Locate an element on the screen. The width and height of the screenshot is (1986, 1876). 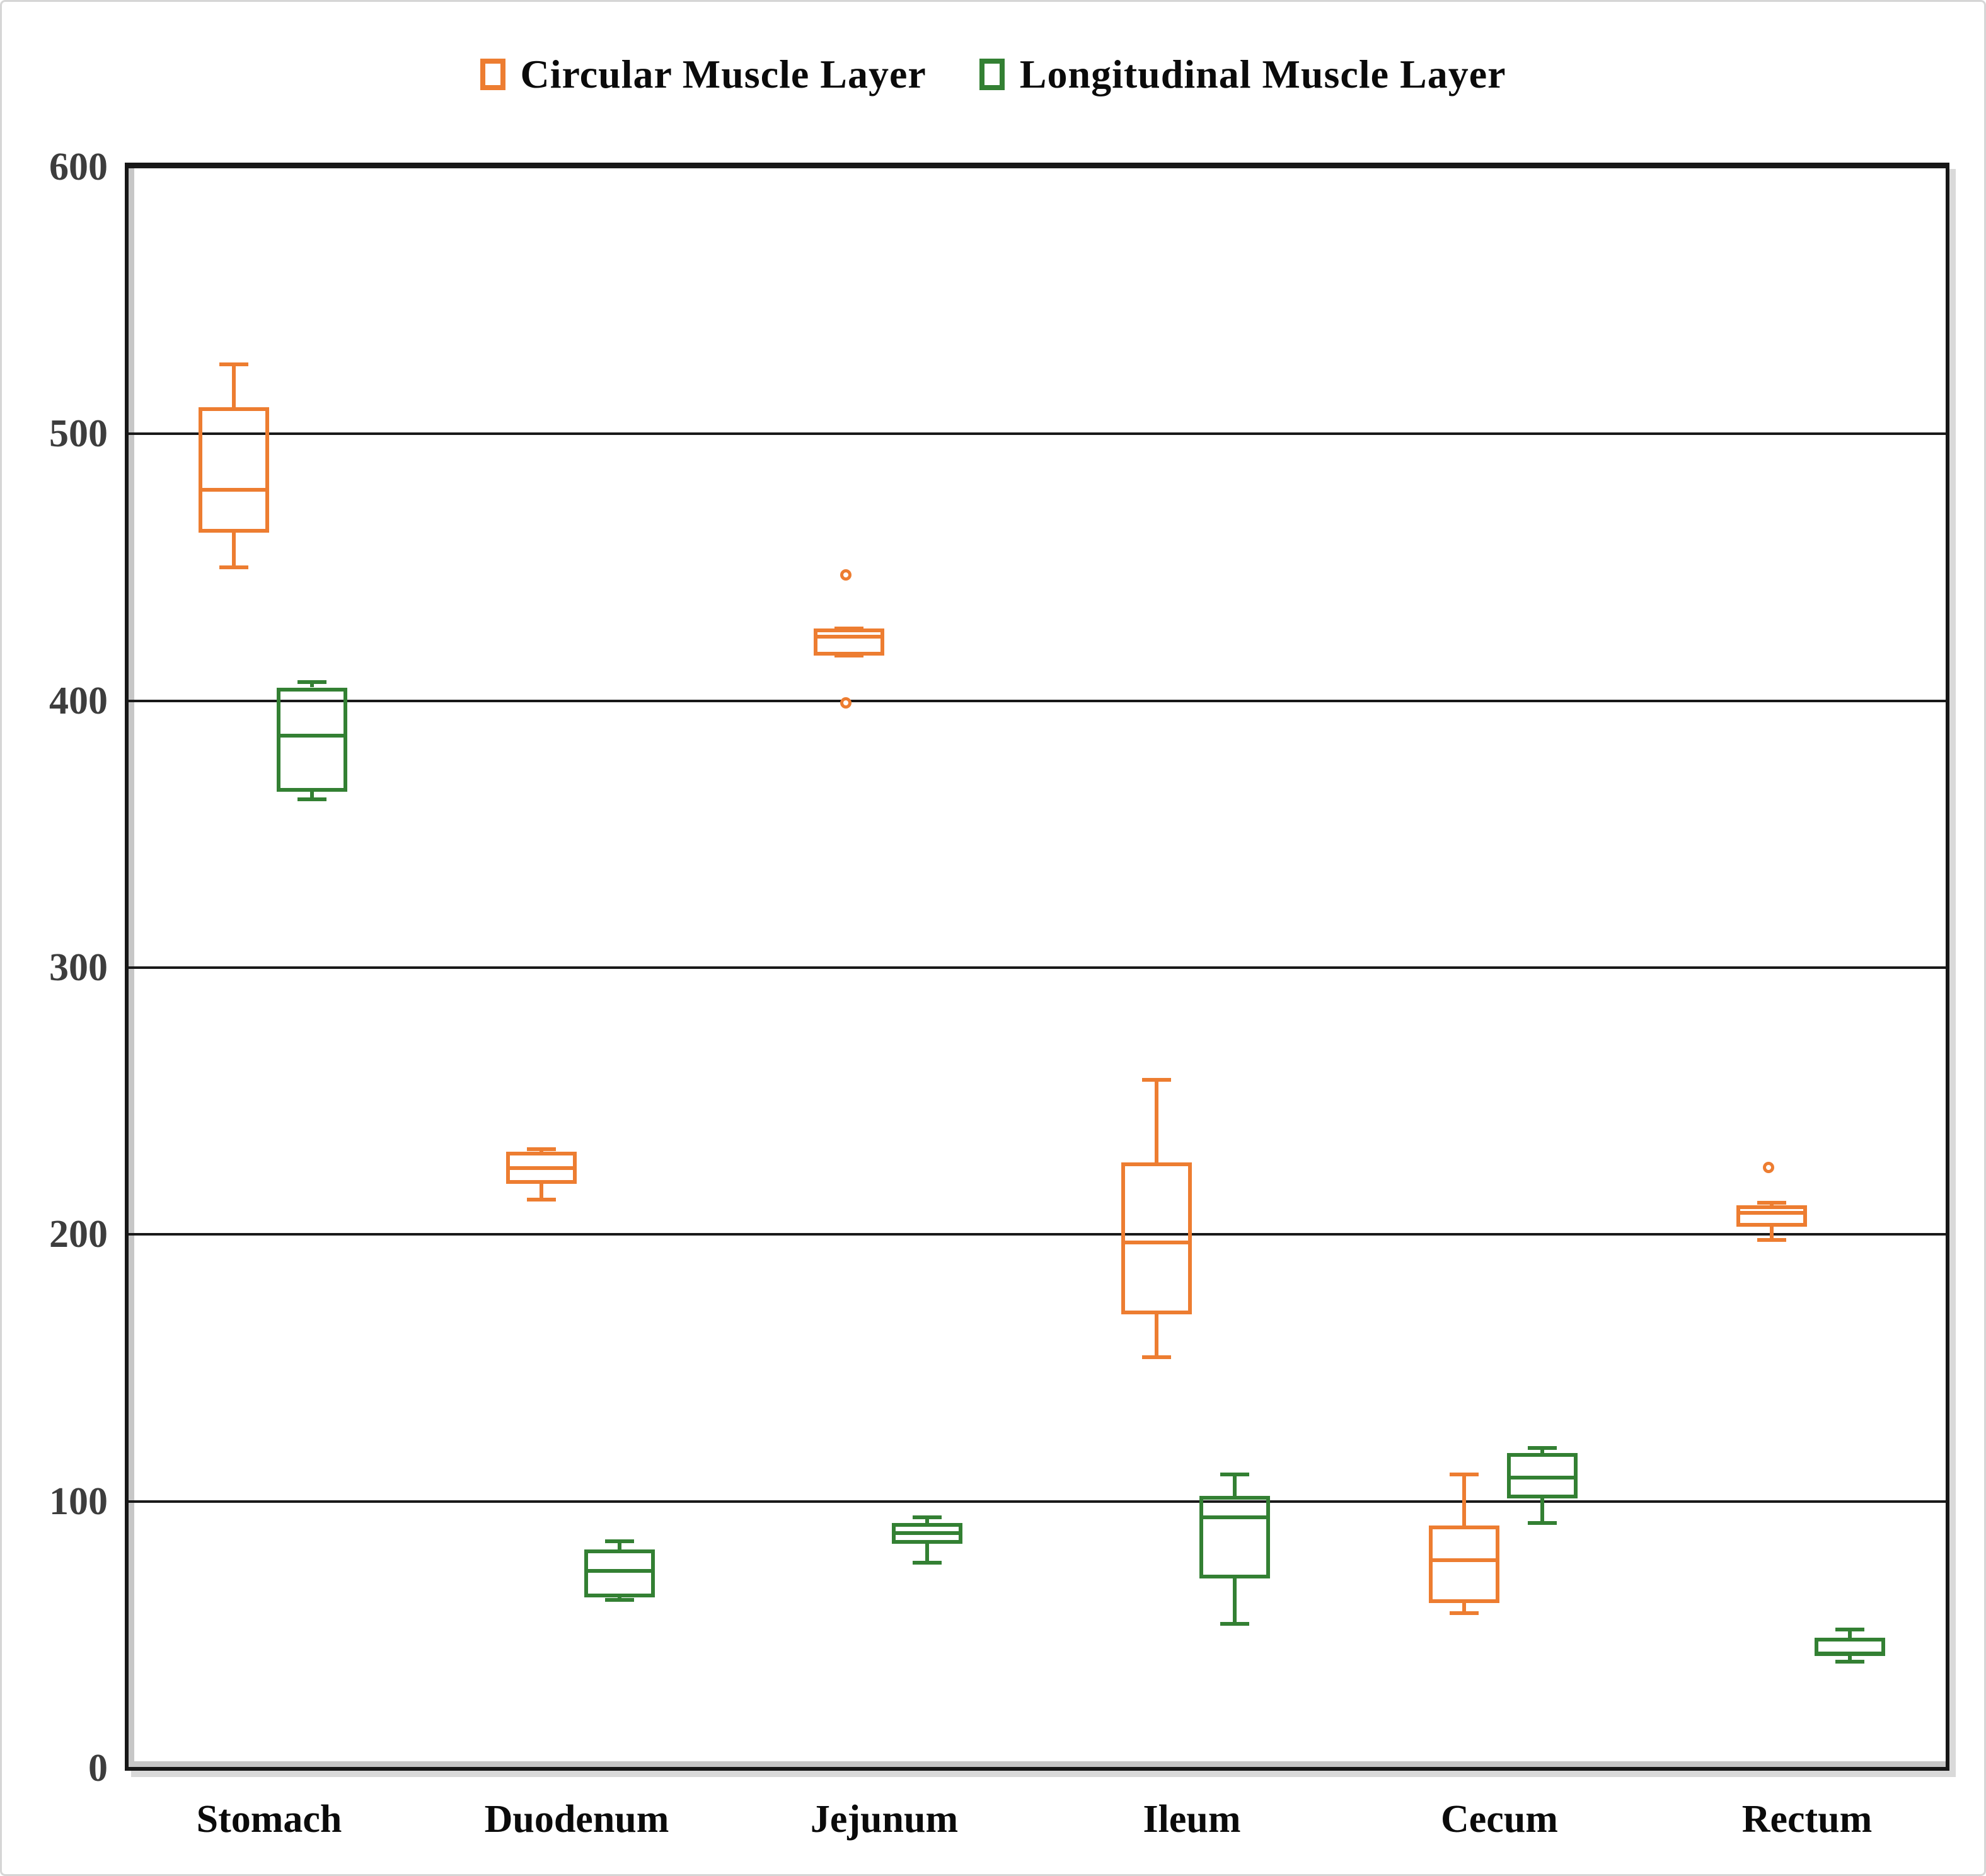
y-axis-tick-300: 300 is located at coordinates (79, 967).